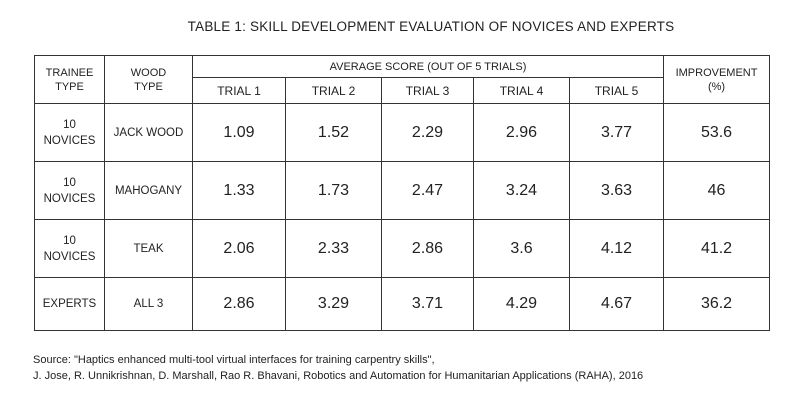  Describe the element at coordinates (717, 190) in the screenshot. I see `improvement-cell: 46` at that location.